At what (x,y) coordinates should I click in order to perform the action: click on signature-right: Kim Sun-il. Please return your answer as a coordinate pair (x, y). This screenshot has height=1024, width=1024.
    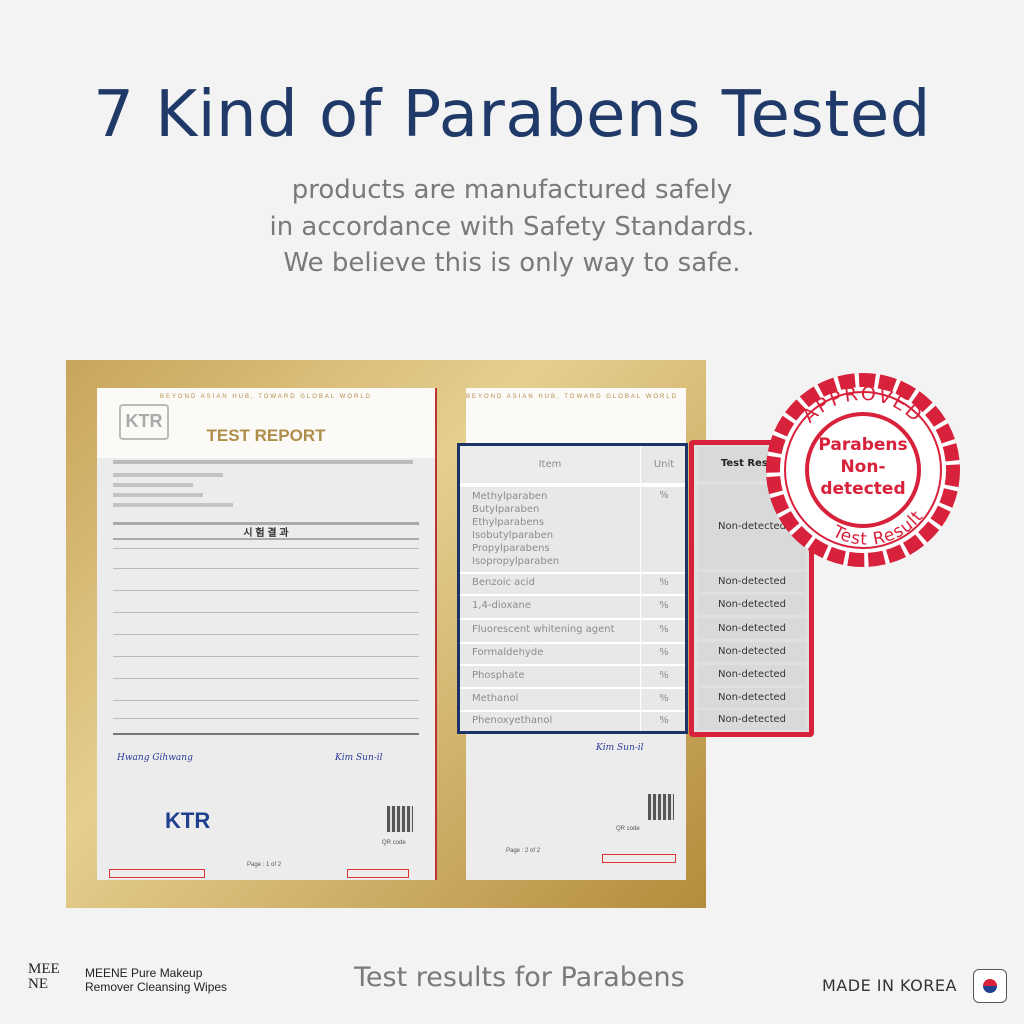
    Looking at the image, I should click on (359, 758).